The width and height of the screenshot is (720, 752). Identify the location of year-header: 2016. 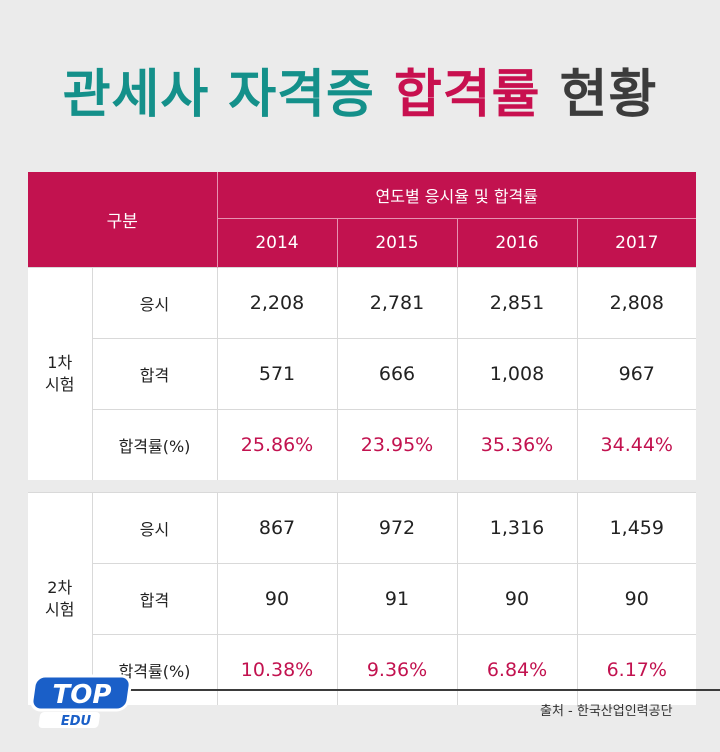
(516, 243).